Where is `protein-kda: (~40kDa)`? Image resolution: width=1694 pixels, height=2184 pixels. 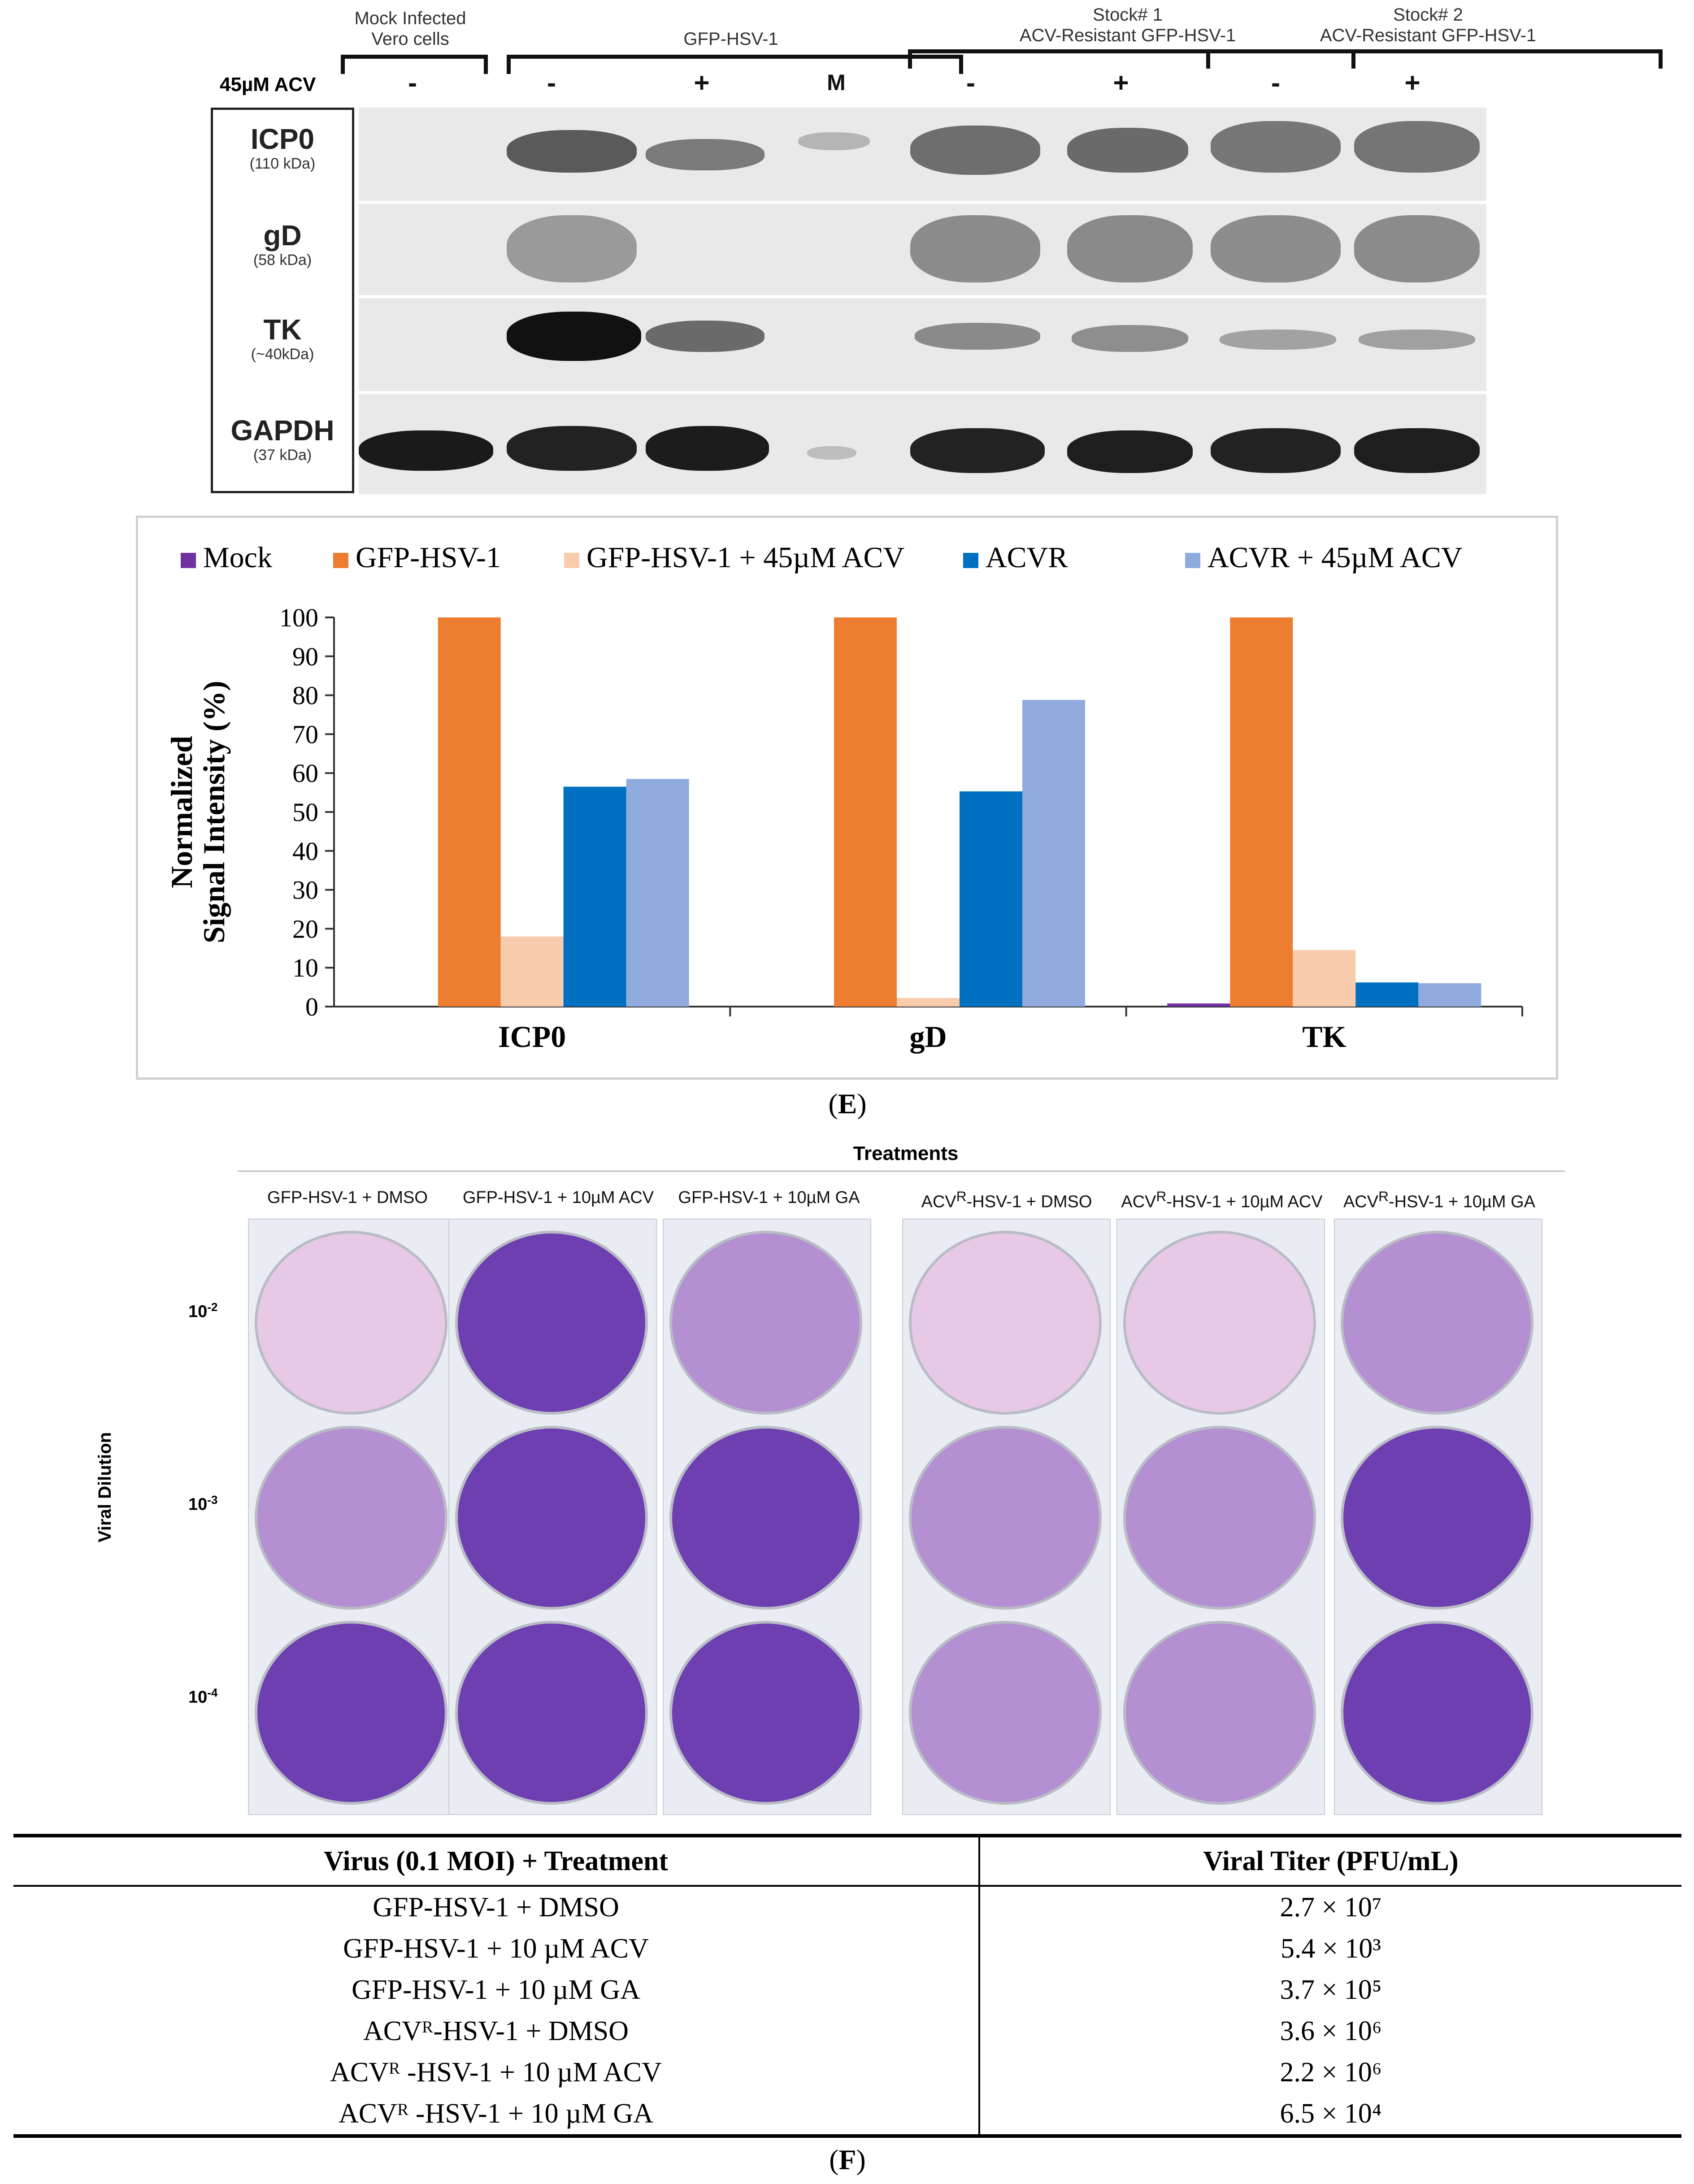
protein-kda: (~40kDa) is located at coordinates (282, 354).